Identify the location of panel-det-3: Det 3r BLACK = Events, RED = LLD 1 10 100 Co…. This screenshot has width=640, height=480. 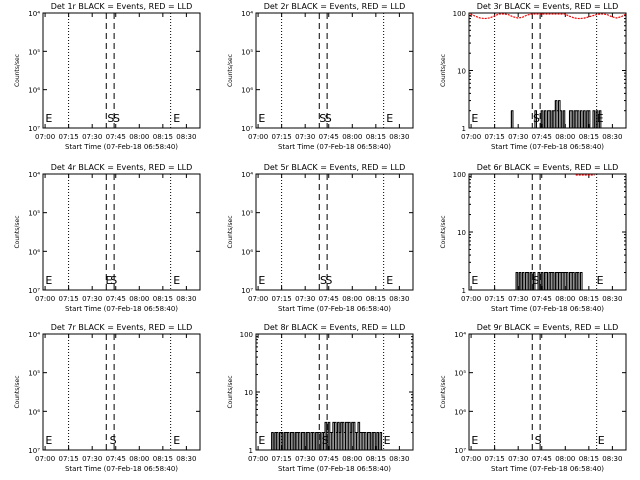
(533, 76).